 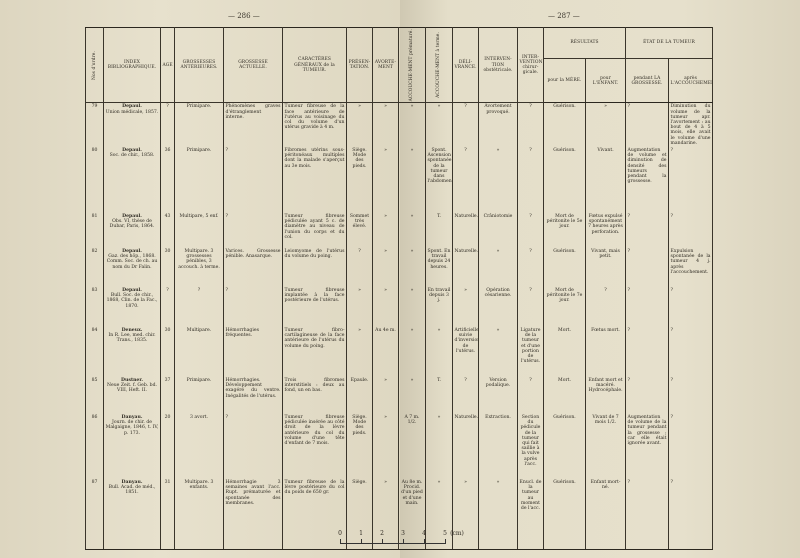 I want to click on scale-line, so click(x=392, y=543).